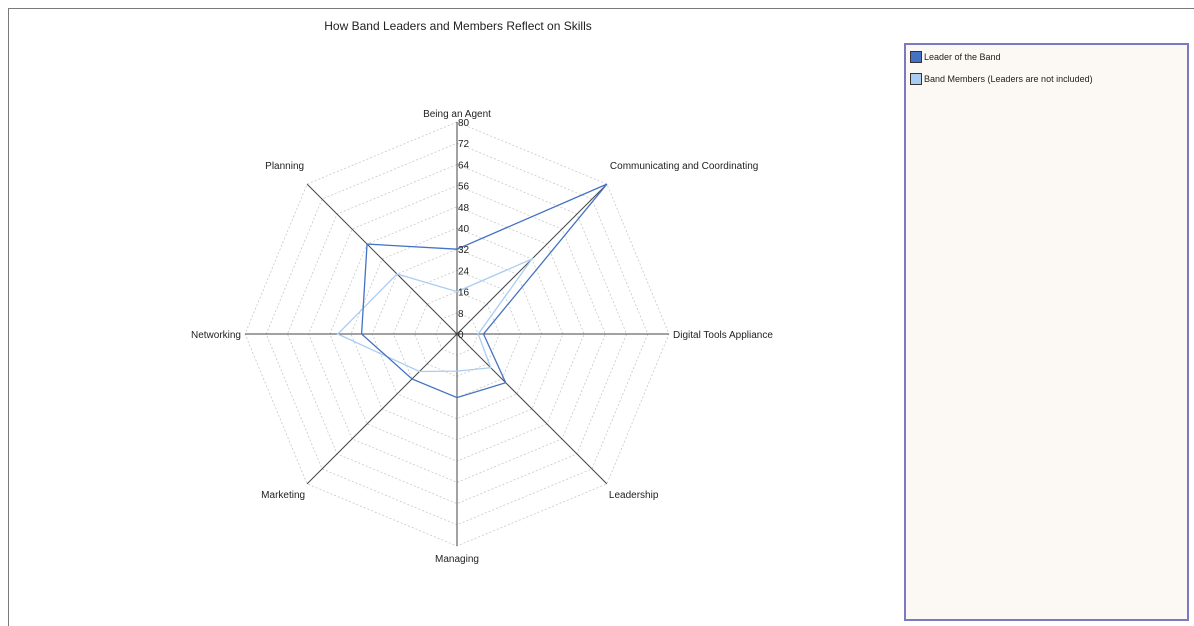  I want to click on r-tick-label: 32, so click(464, 250).